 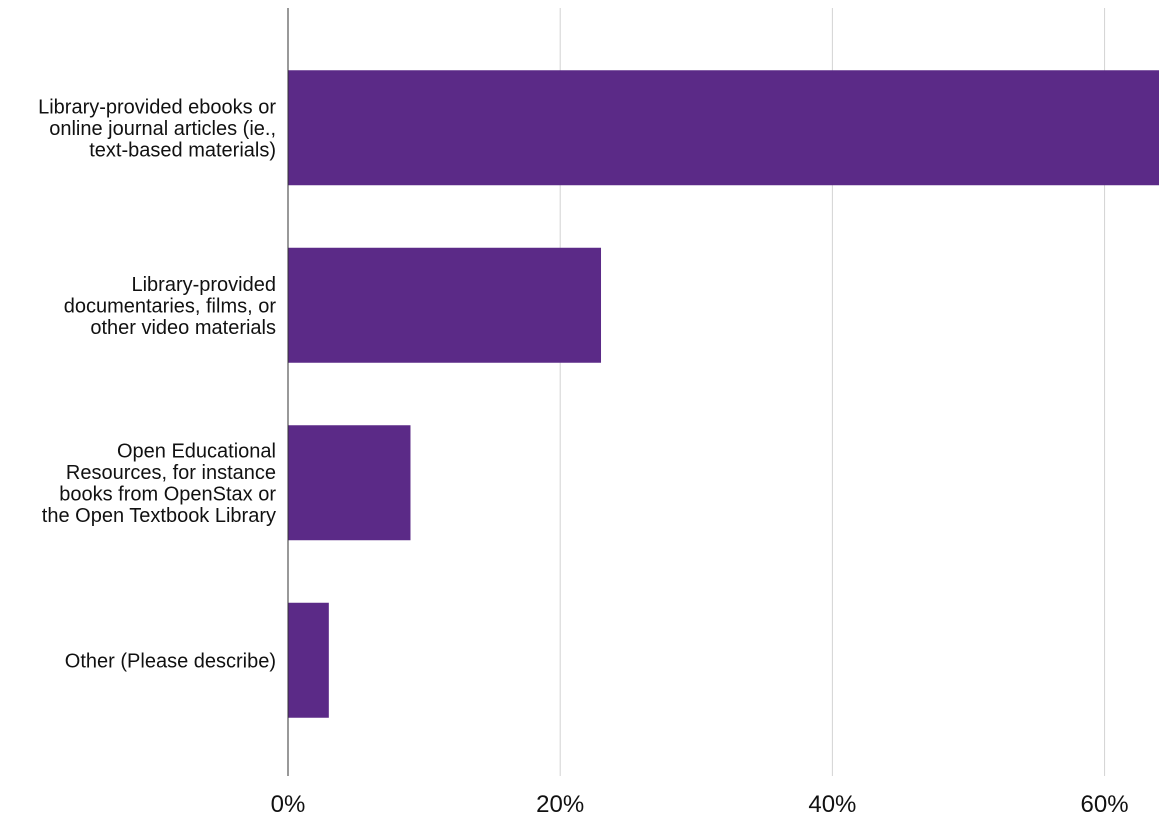 I want to click on category-label-line: online journal articles (ie.,, so click(x=162, y=129).